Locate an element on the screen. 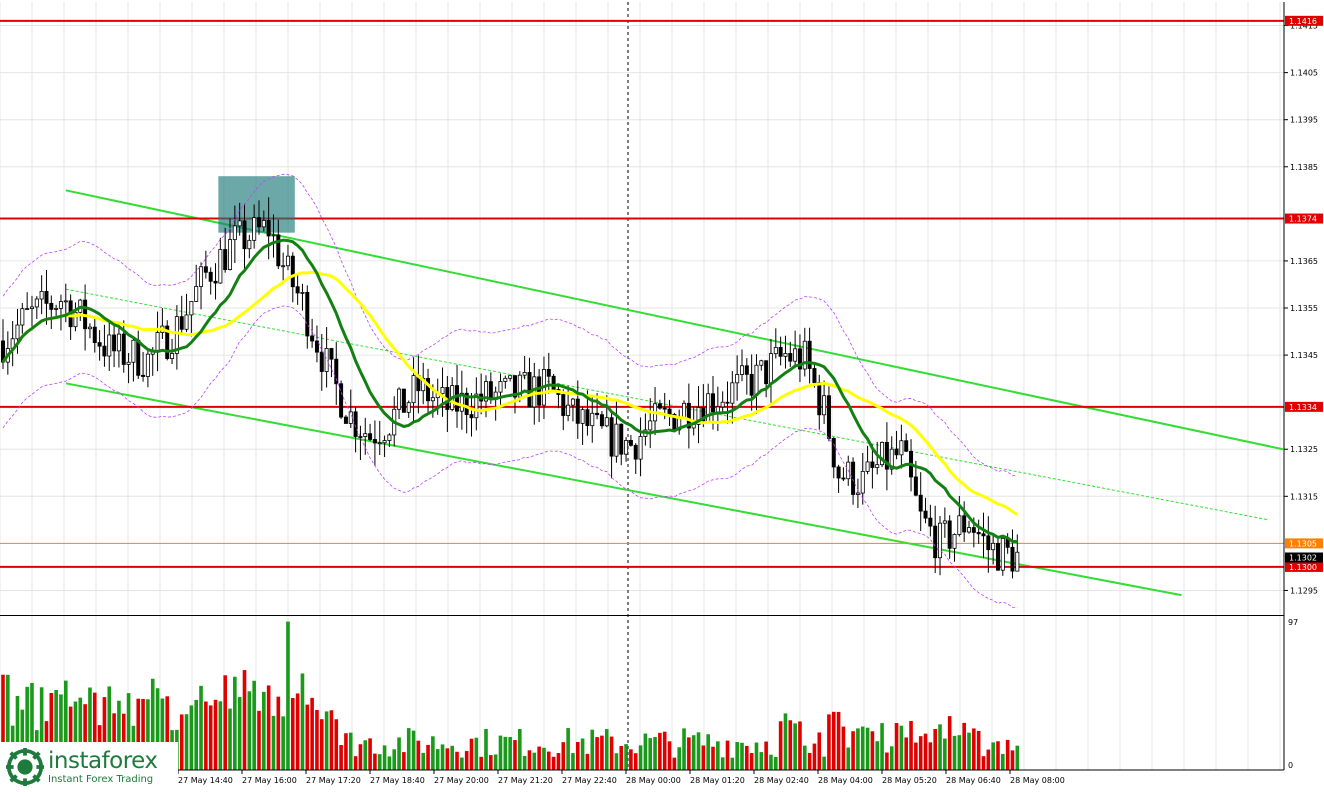 Image resolution: width=1324 pixels, height=792 pixels. time-tick-label: 28 May 06:40 is located at coordinates (973, 780).